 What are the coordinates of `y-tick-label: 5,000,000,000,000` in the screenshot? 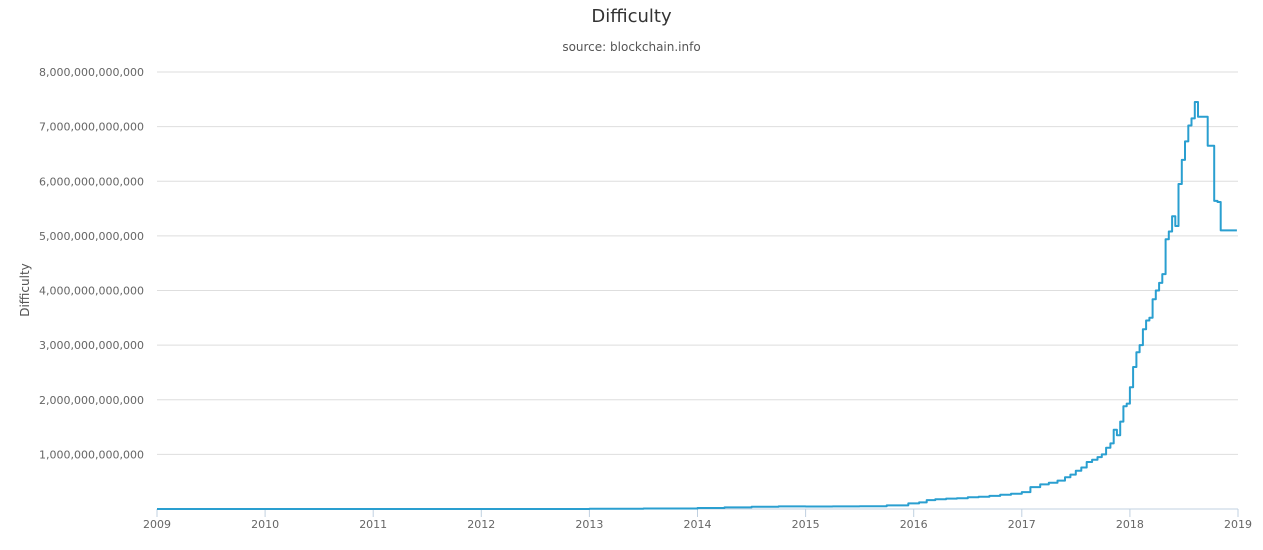 It's located at (91, 236).